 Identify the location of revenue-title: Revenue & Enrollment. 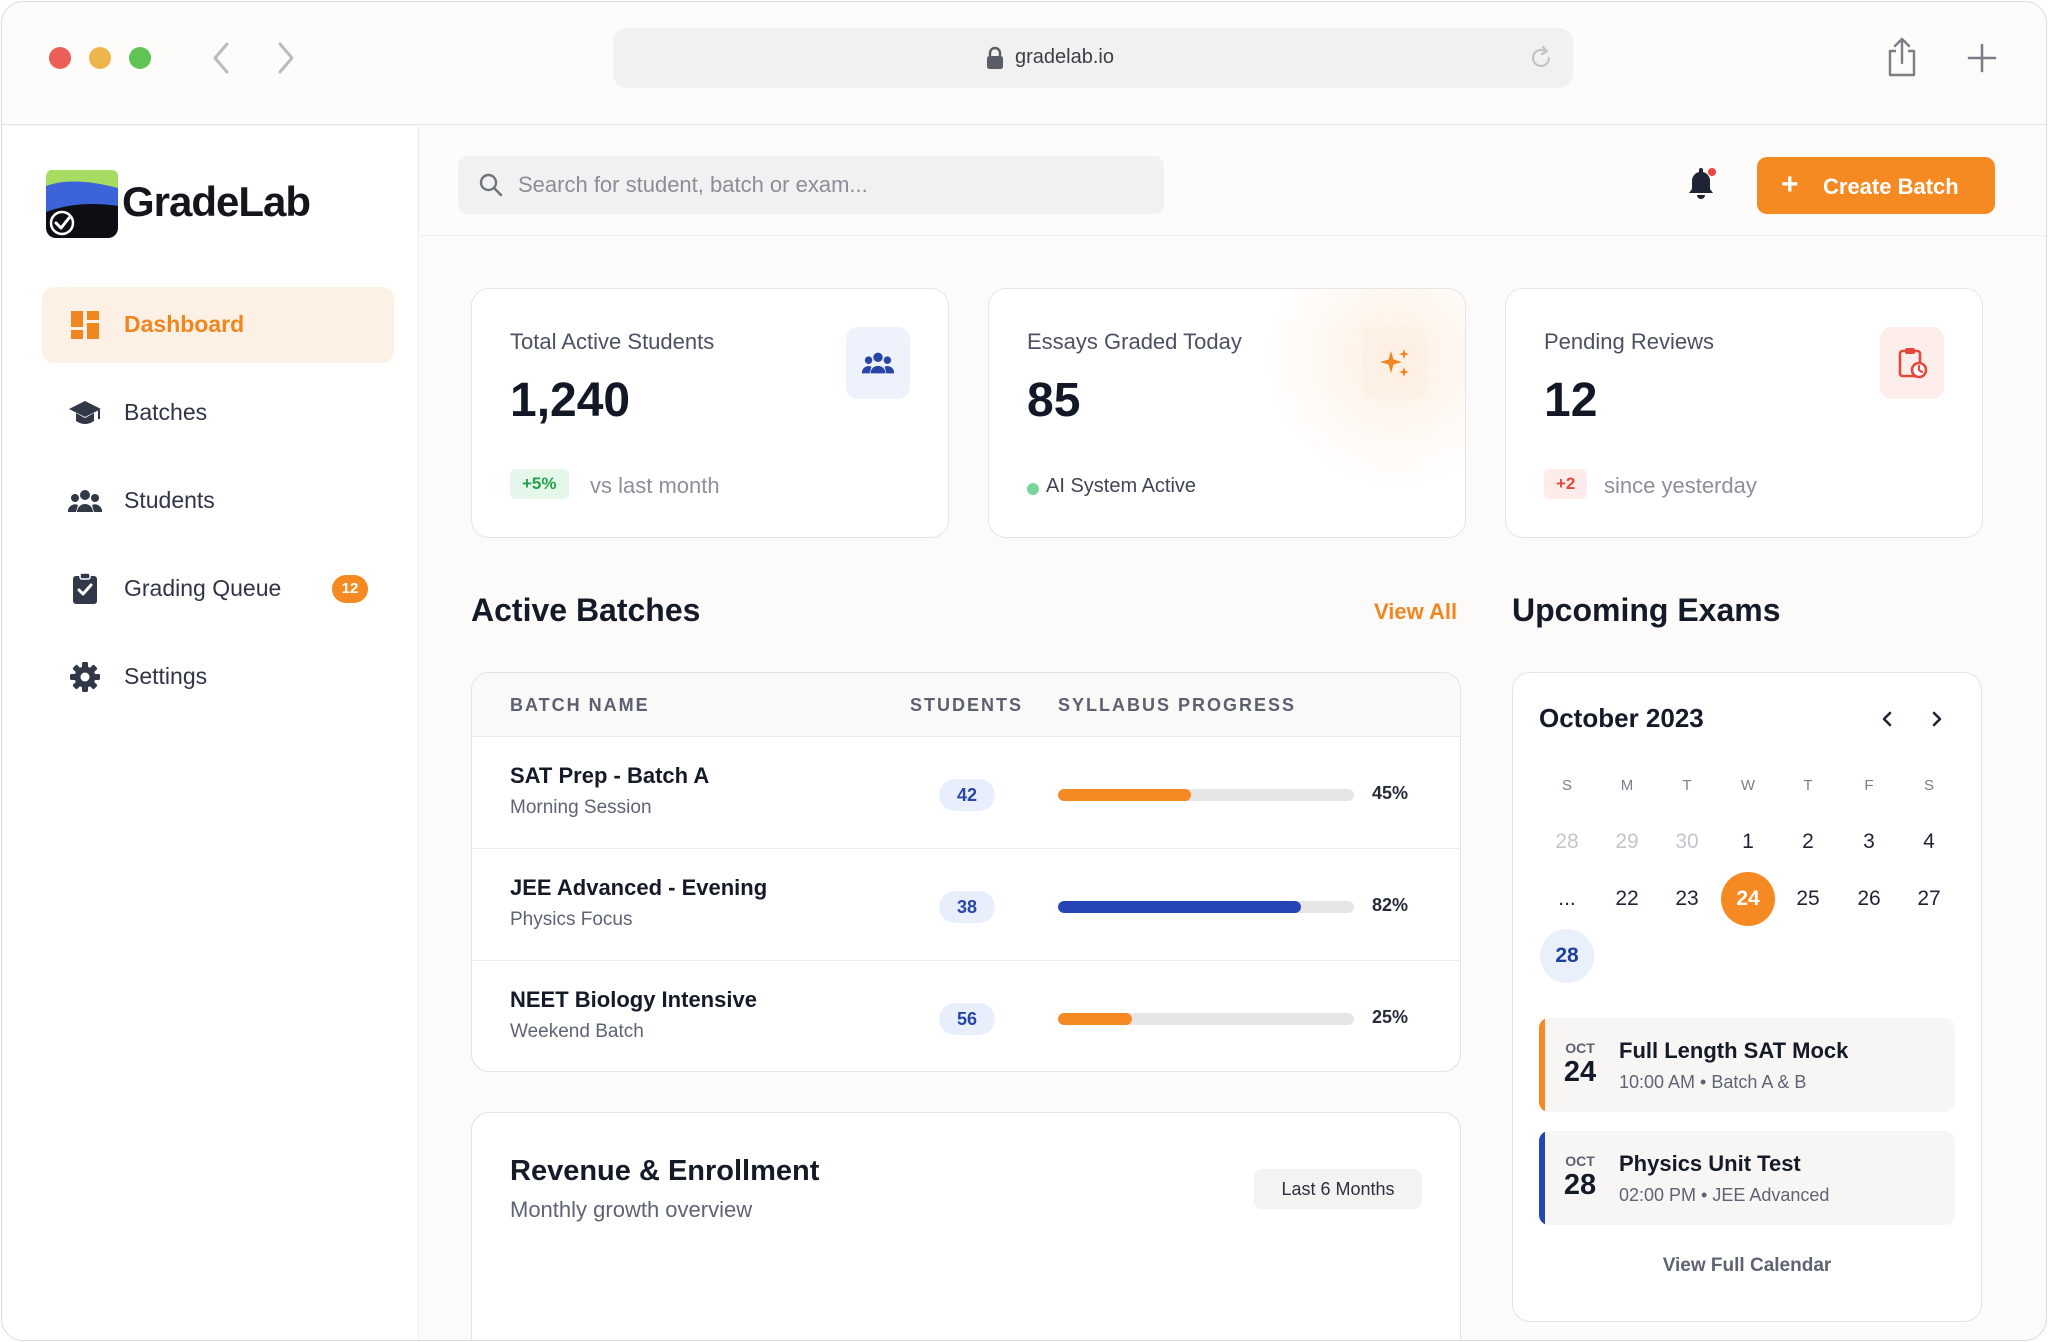
(665, 1171).